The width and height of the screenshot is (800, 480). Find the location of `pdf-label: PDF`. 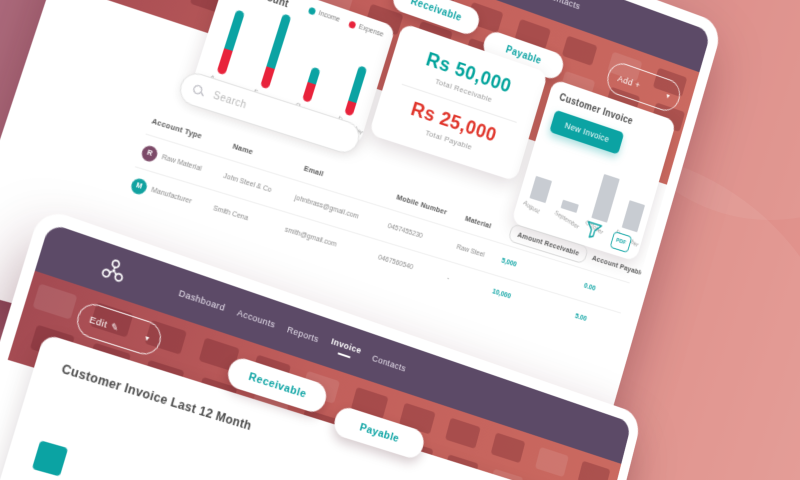

pdf-label: PDF is located at coordinates (621, 242).